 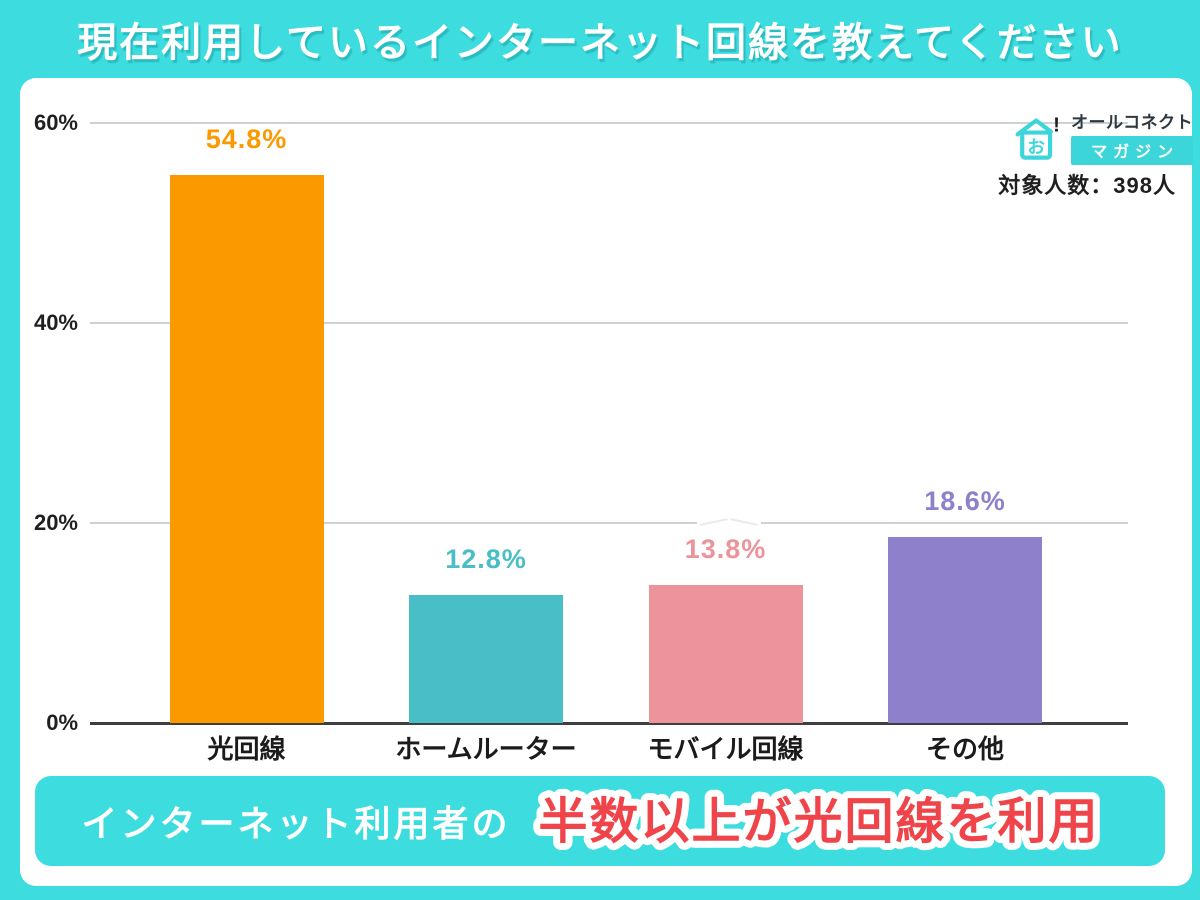 I want to click on house-icon-glyph: お, so click(x=1036, y=147).